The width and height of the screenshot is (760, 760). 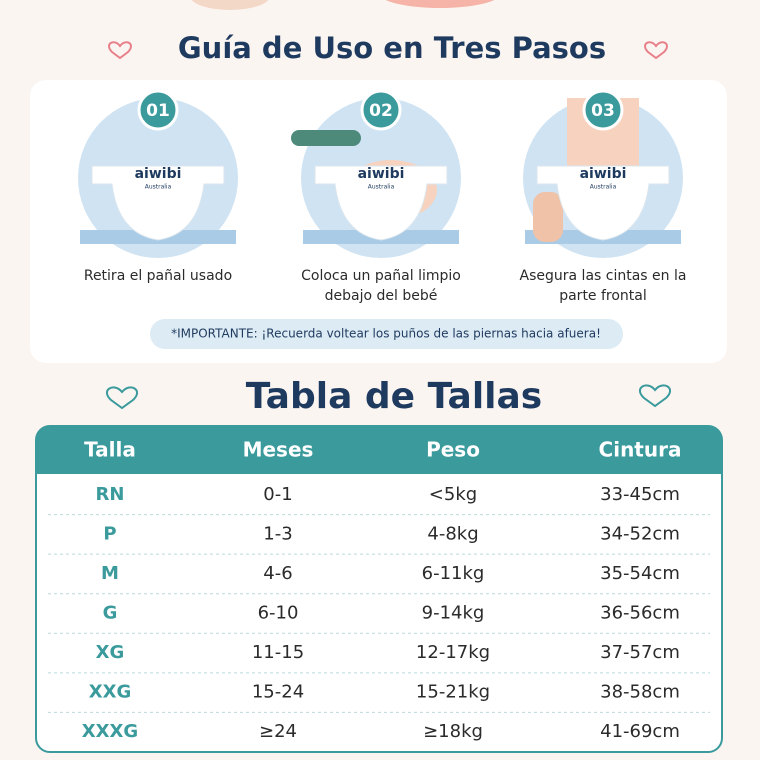 I want to click on table-cell: 6-10, so click(x=278, y=613).